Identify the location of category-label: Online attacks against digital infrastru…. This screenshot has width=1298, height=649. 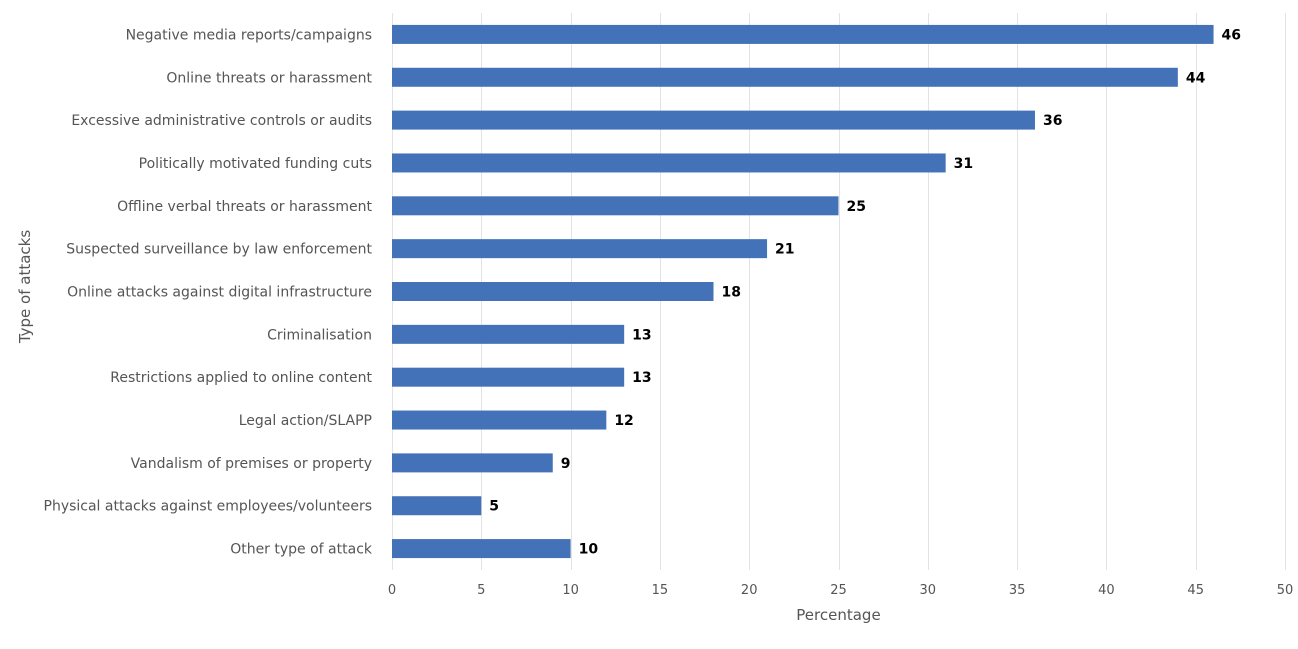
(219, 293).